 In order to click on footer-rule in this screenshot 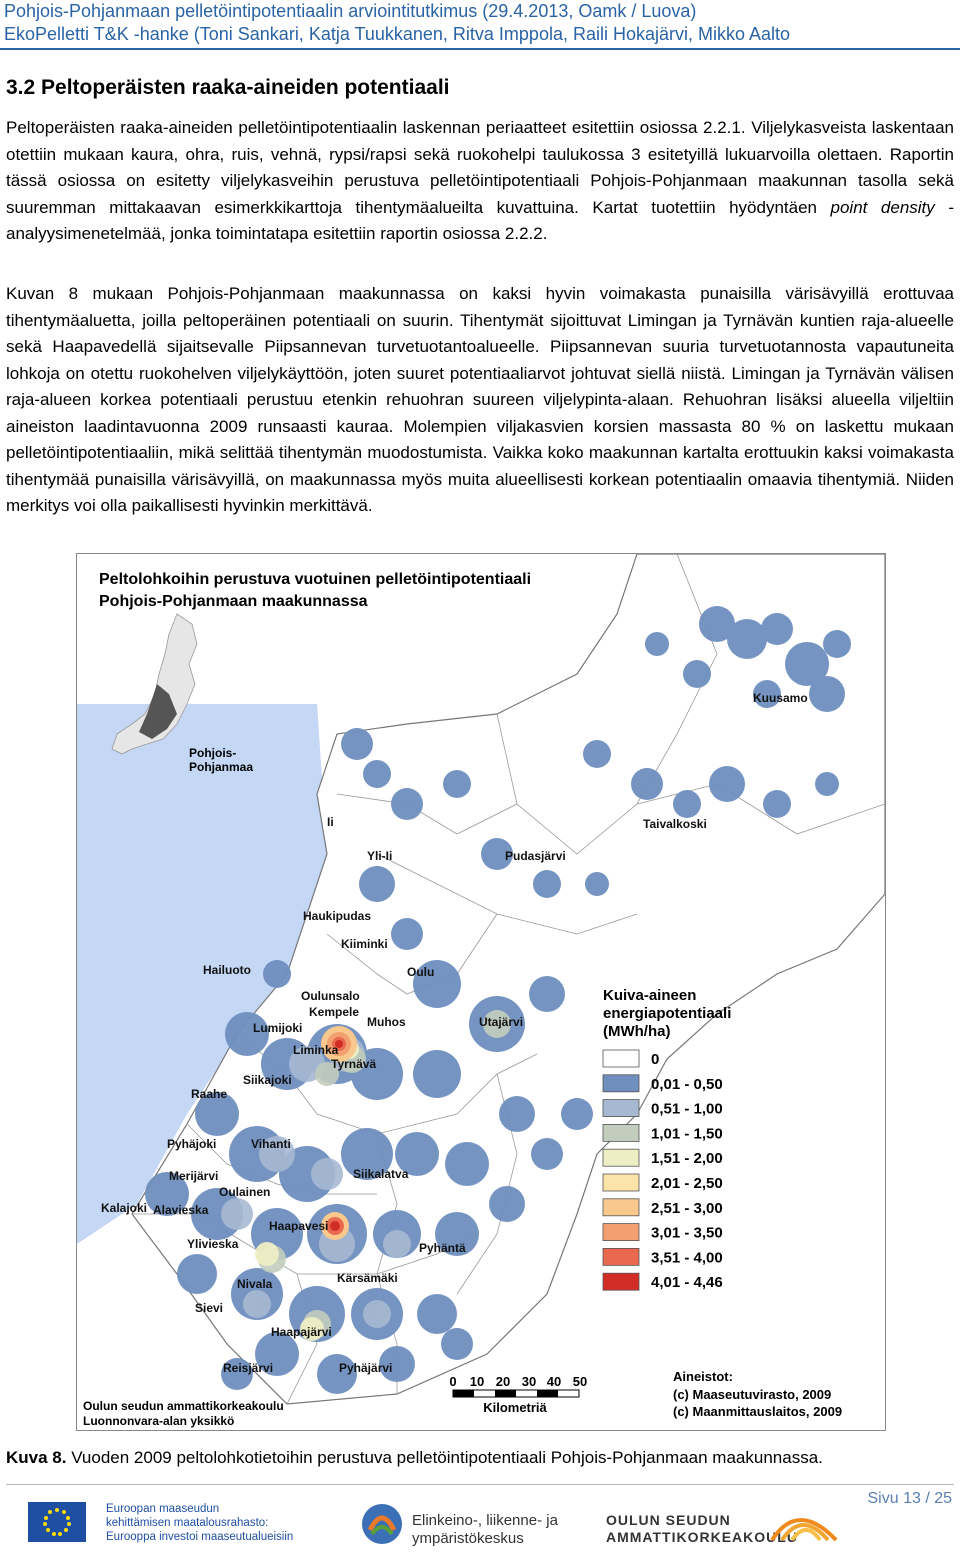, I will do `click(480, 1484)`.